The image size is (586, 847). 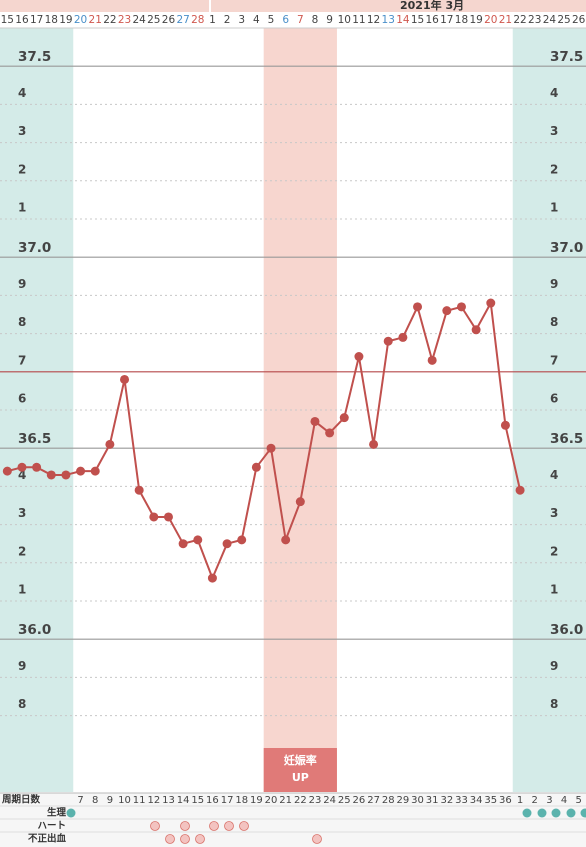 What do you see at coordinates (34, 57) in the screenshot?
I see `y-tick-label: 37.5` at bounding box center [34, 57].